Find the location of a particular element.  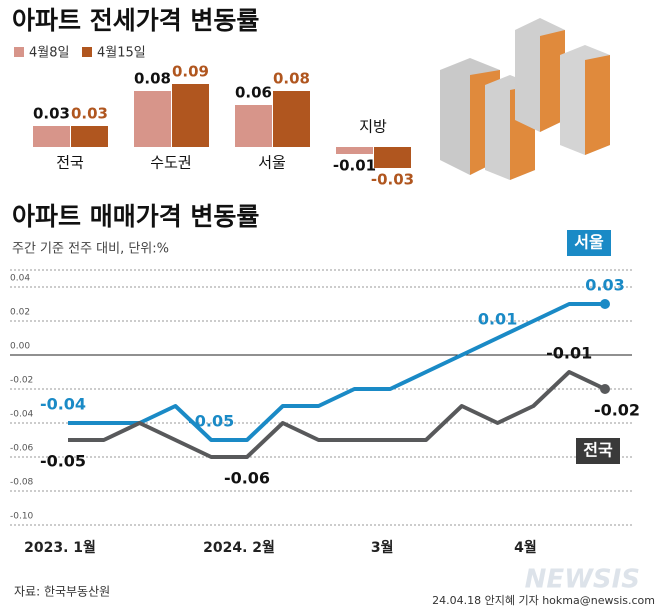

data-label: -0.01 is located at coordinates (569, 353).